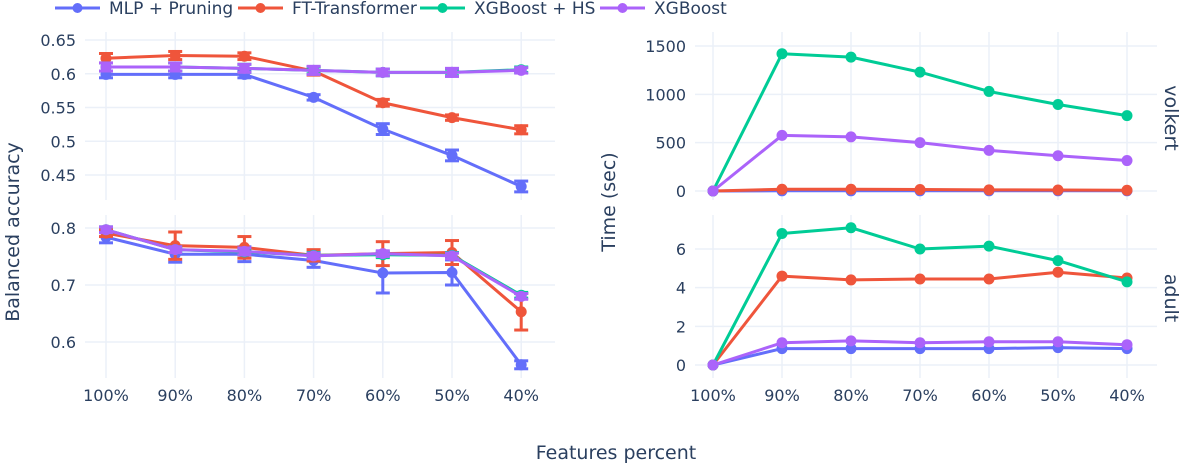 The image size is (1184, 467). What do you see at coordinates (383, 395) in the screenshot?
I see `x-tick-label: 60%` at bounding box center [383, 395].